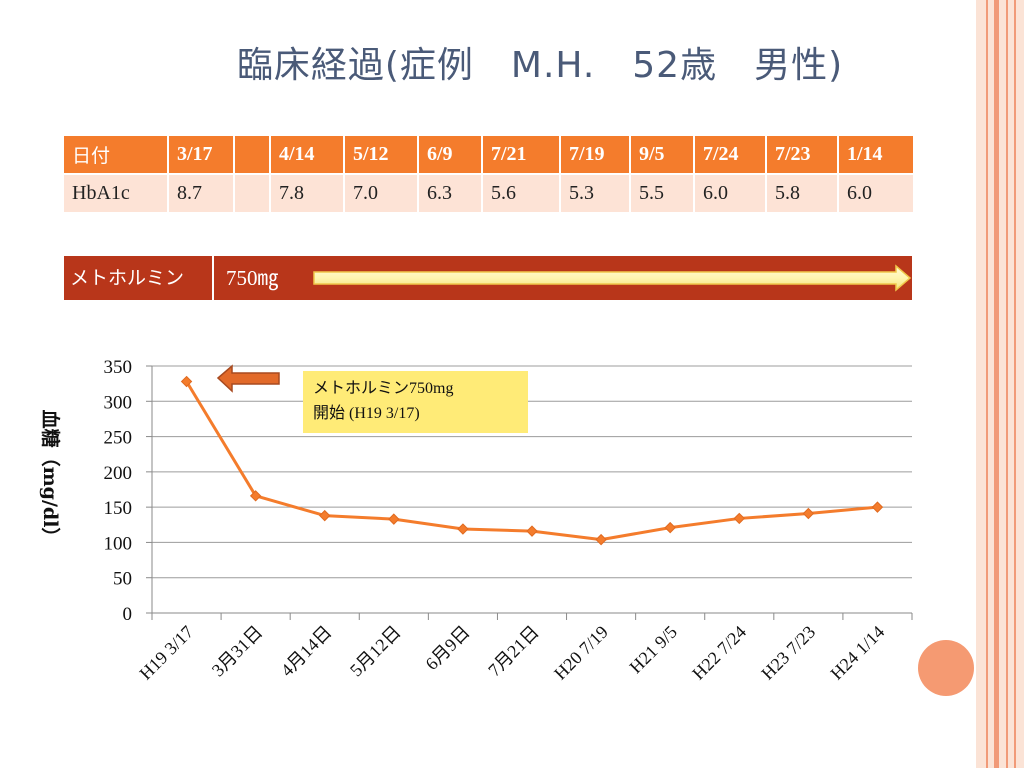  Describe the element at coordinates (116, 192) in the screenshot. I see `table-cell: HbA1c` at that location.